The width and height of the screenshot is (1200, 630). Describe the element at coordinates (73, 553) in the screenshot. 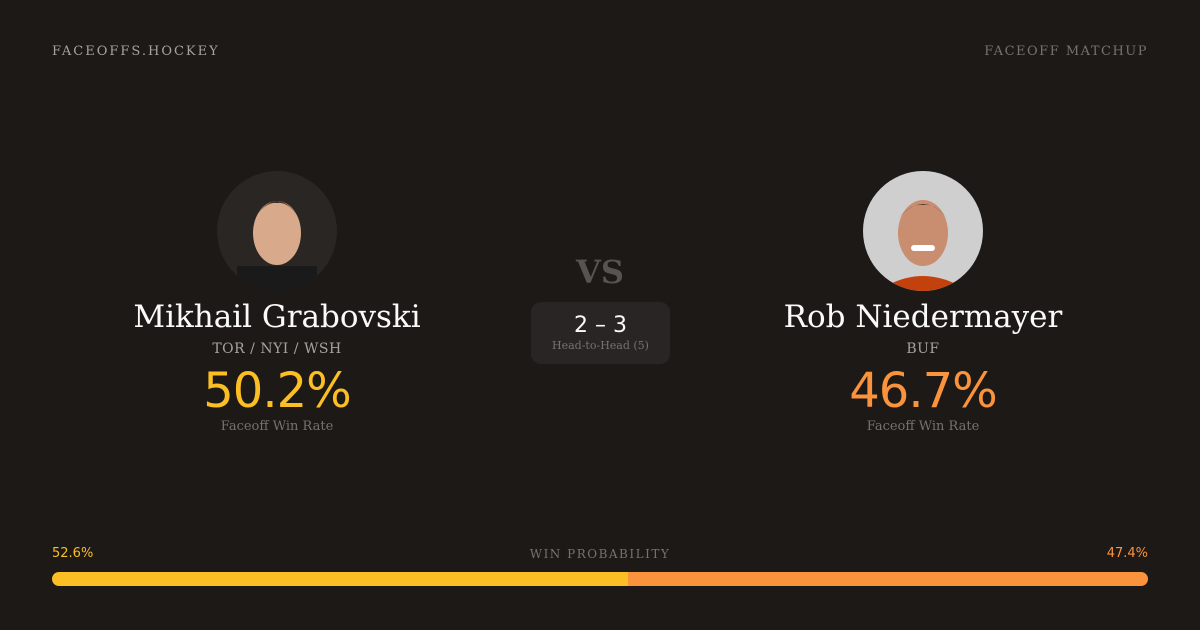

I see `win-probability-left: 52.6%` at that location.